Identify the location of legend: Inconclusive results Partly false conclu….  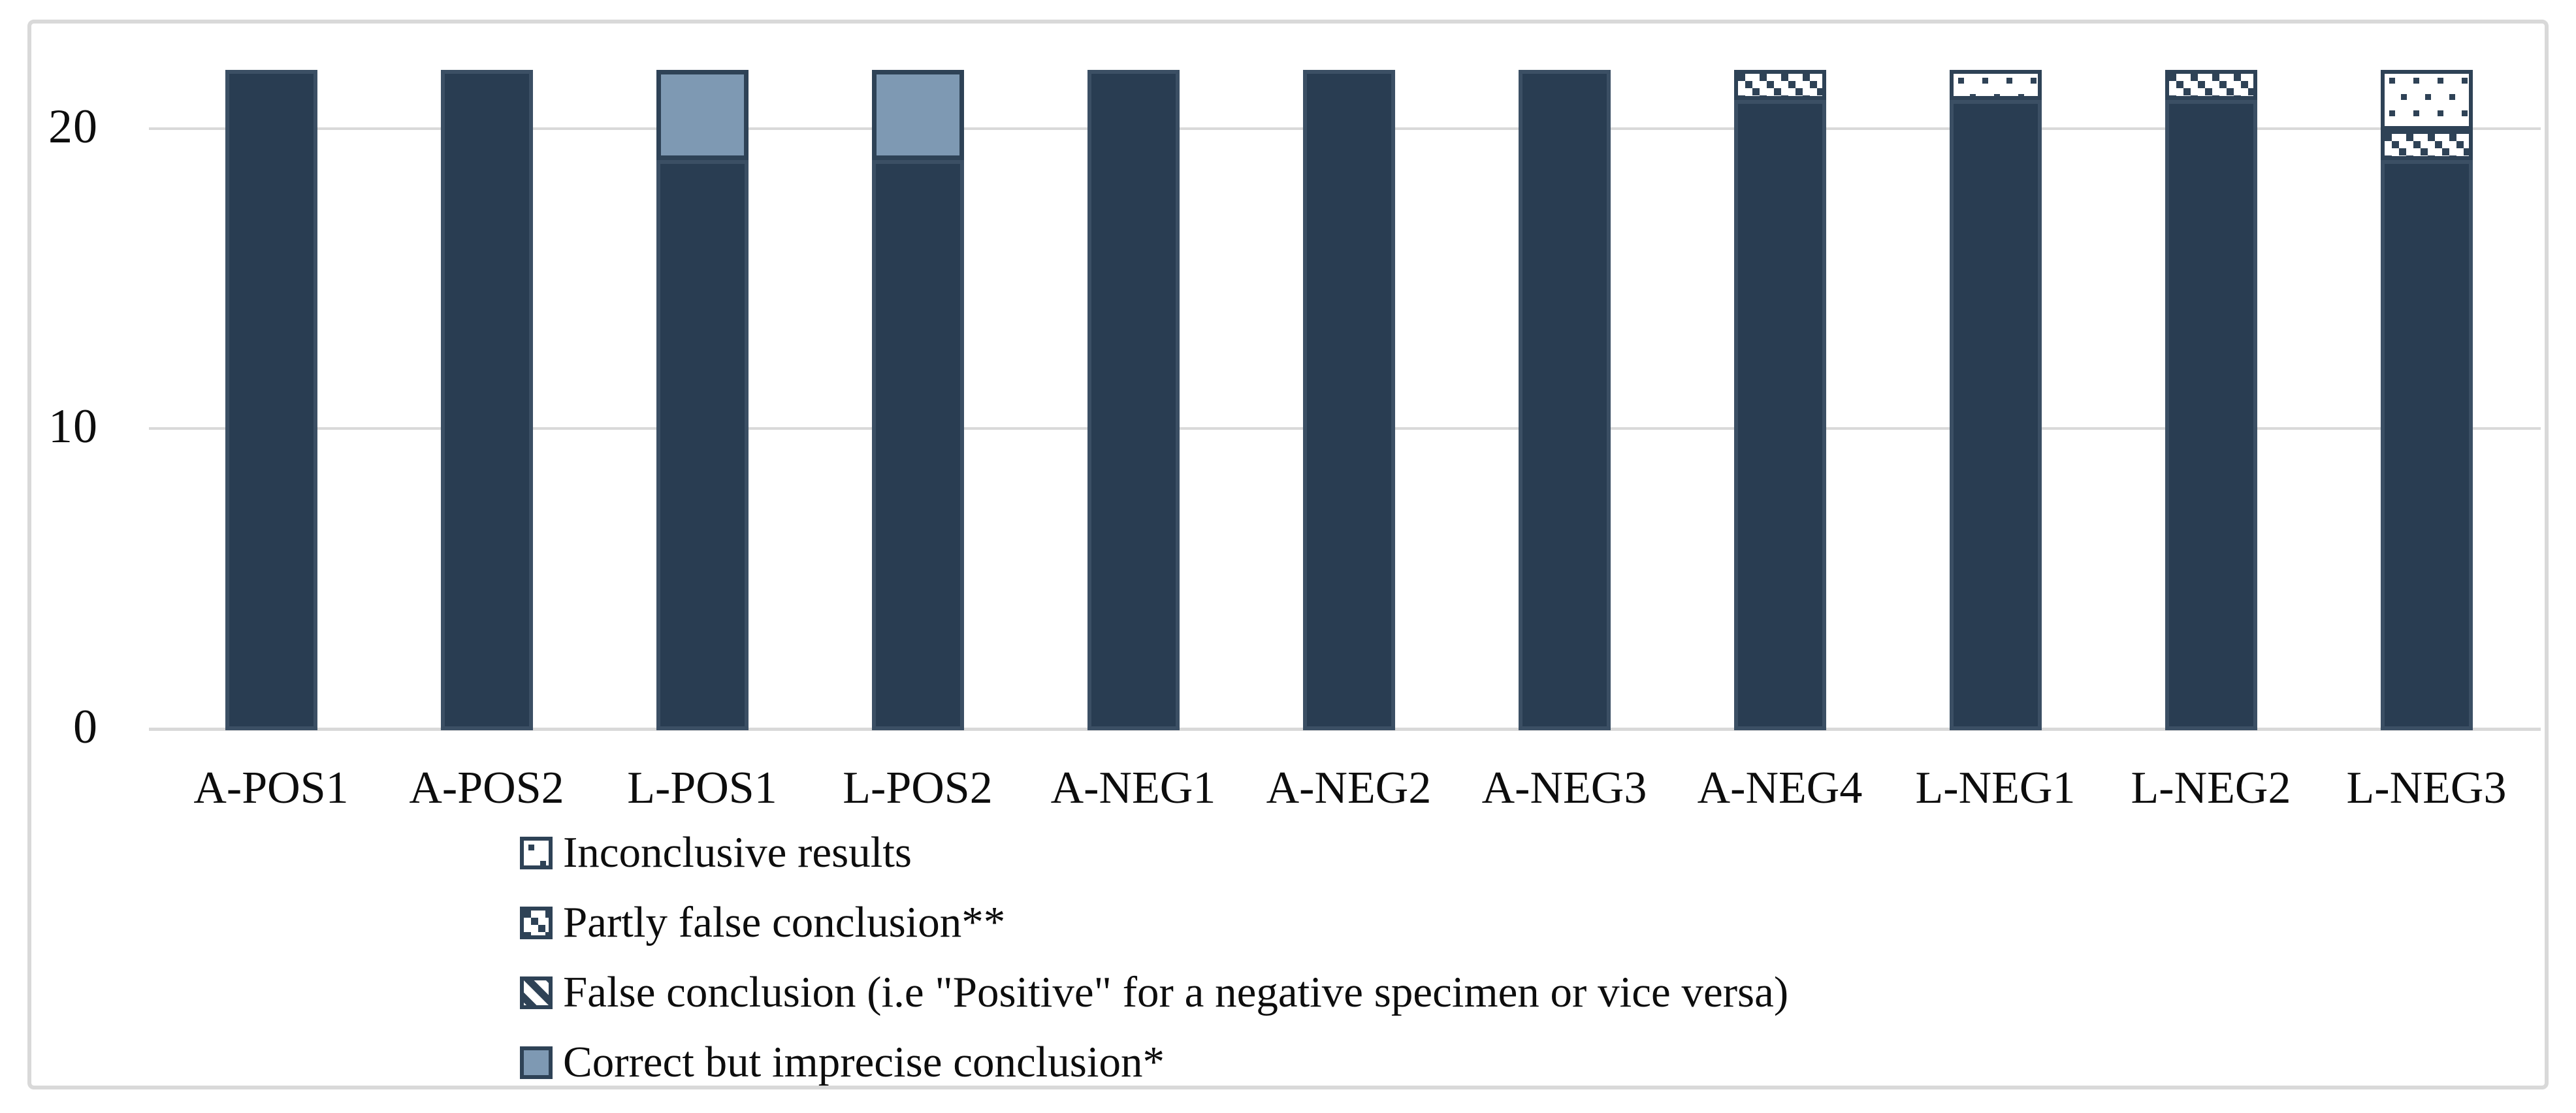
(1154, 957).